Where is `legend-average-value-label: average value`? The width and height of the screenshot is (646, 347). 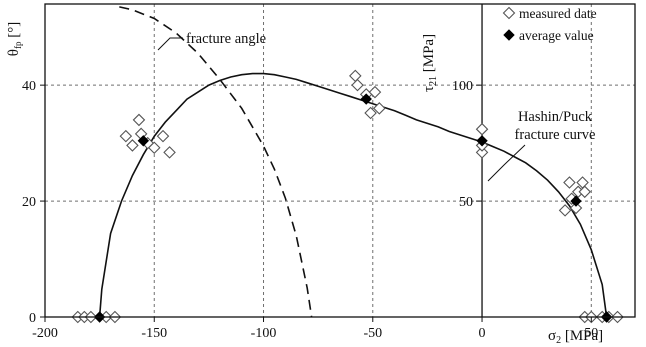
legend-average-value-label: average value is located at coordinates (556, 35).